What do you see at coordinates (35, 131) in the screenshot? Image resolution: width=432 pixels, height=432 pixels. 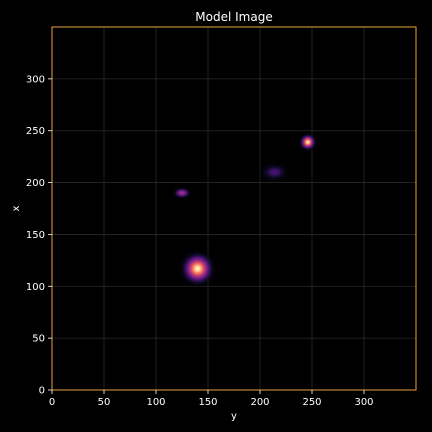 I see `y-tick-label: 250` at bounding box center [35, 131].